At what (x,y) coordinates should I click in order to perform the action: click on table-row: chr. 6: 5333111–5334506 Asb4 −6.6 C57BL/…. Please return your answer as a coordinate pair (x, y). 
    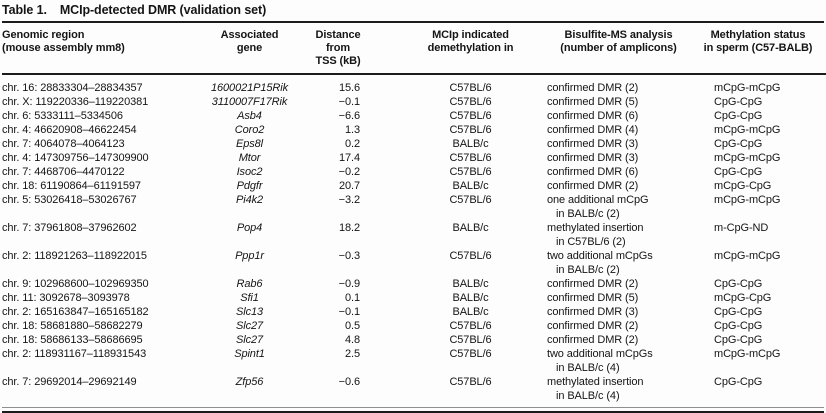
    Looking at the image, I should click on (414, 116).